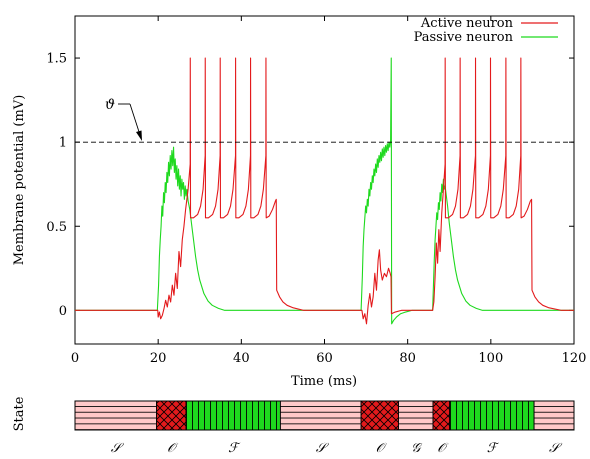  Describe the element at coordinates (19, 413) in the screenshot. I see `state-axis-title: State` at that location.